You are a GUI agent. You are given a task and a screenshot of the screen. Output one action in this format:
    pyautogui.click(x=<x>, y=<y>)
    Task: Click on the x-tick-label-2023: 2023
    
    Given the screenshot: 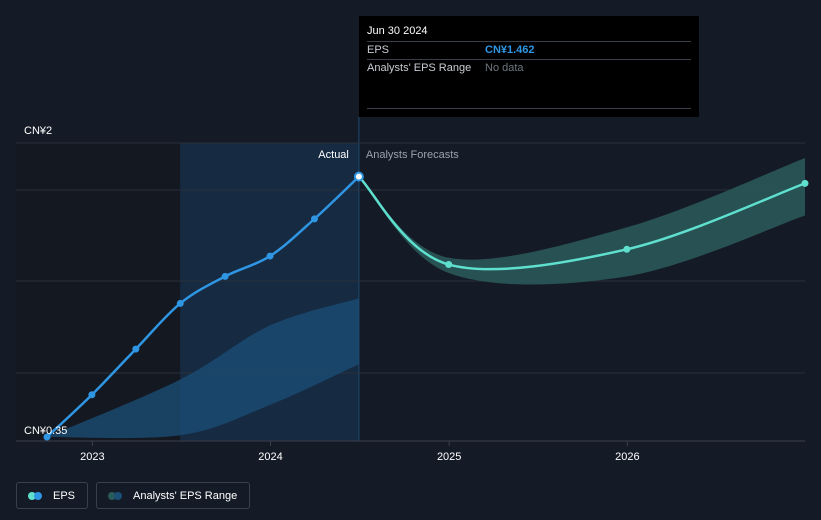 What is the action you would take?
    pyautogui.click(x=92, y=457)
    